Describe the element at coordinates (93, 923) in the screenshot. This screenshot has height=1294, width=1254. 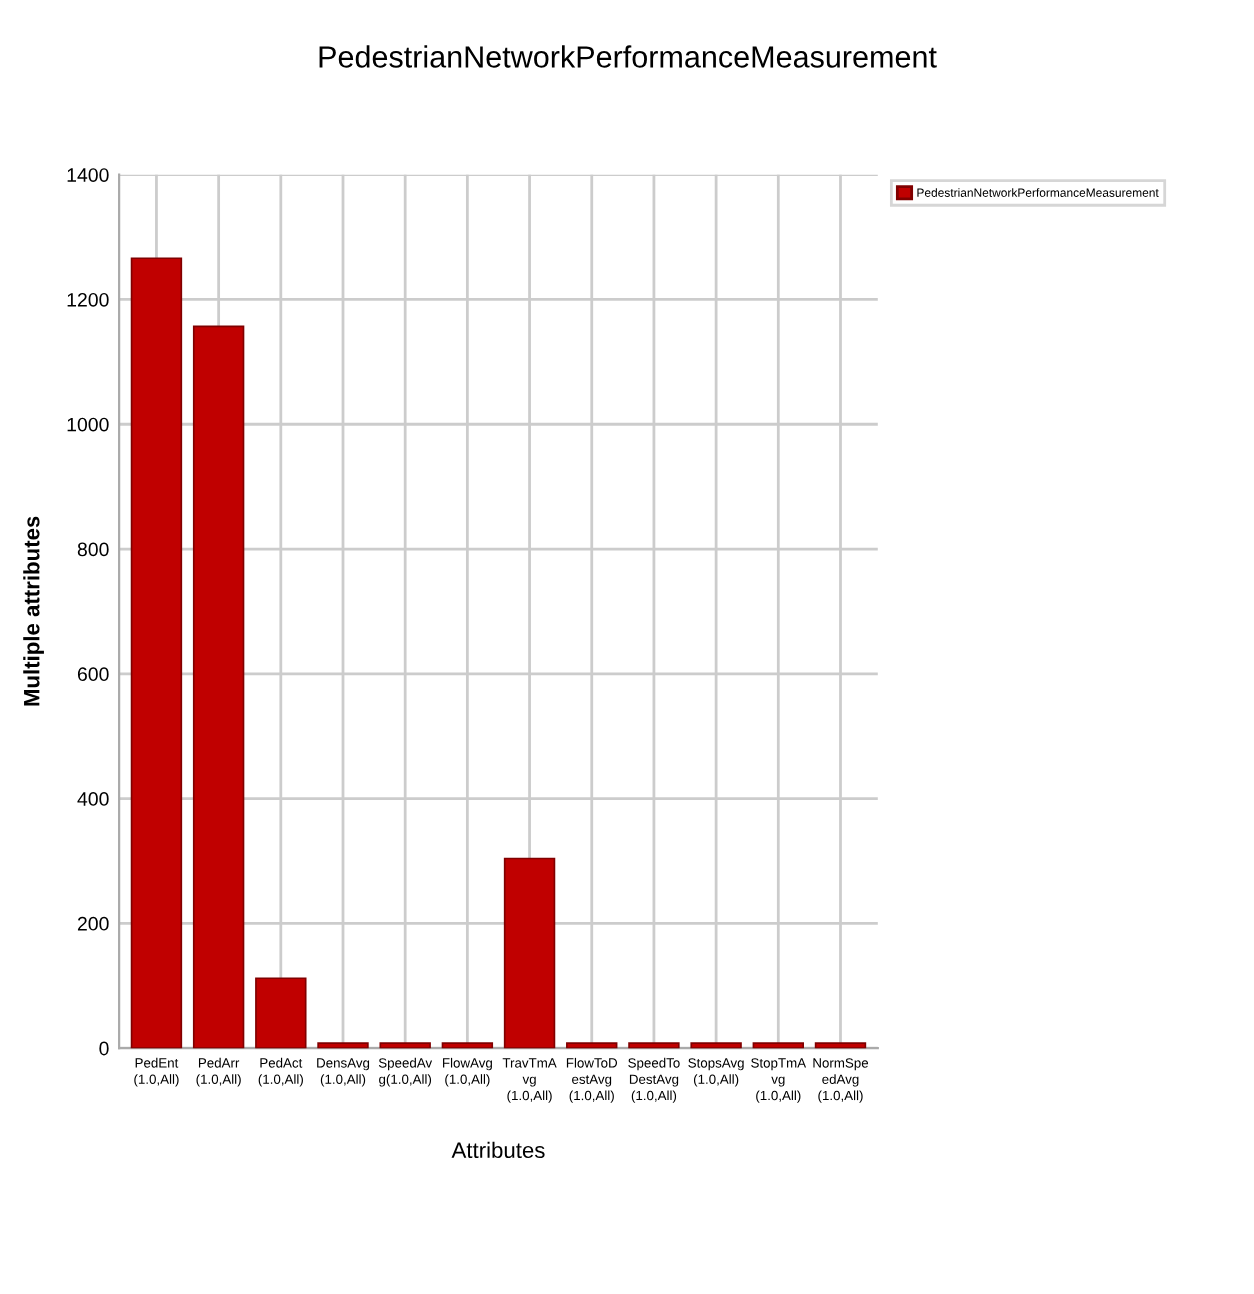
I see `y-tick-label: 200` at that location.